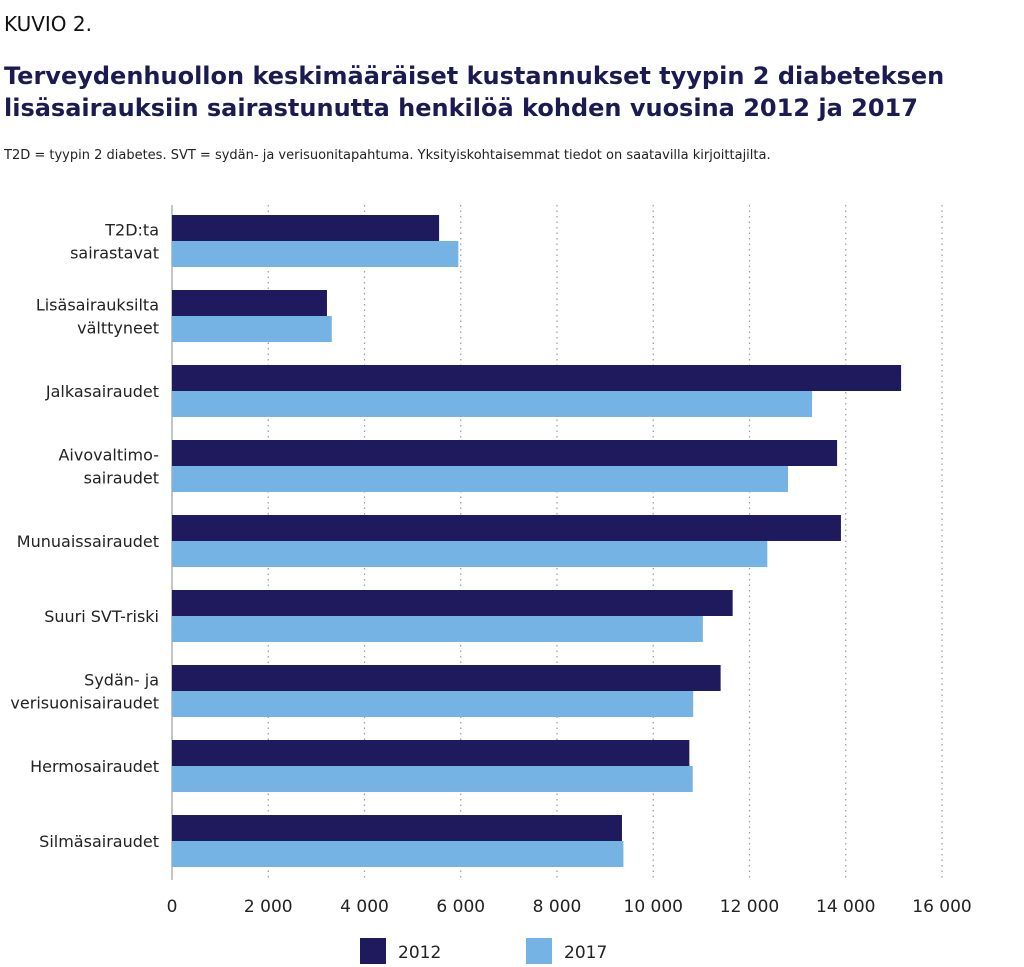 Image resolution: width=1024 pixels, height=967 pixels. What do you see at coordinates (268, 907) in the screenshot?
I see `x-tick-label: 2 000` at bounding box center [268, 907].